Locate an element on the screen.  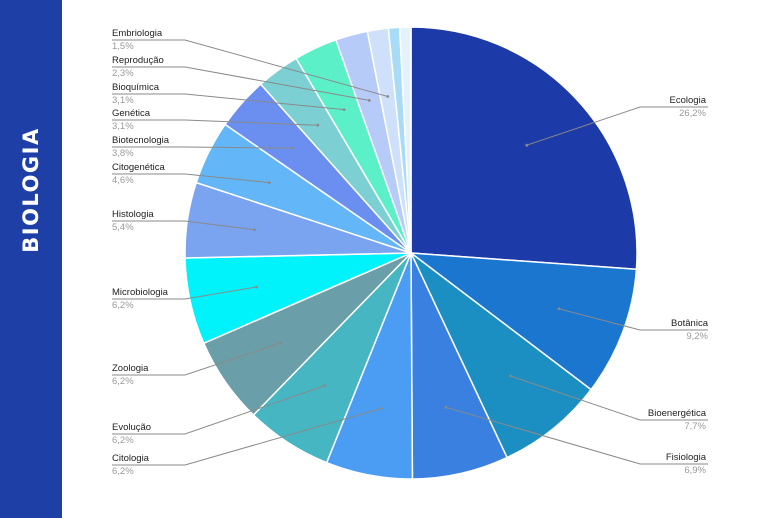
slice-label-zoologia: Zoologia is located at coordinates (130, 368).